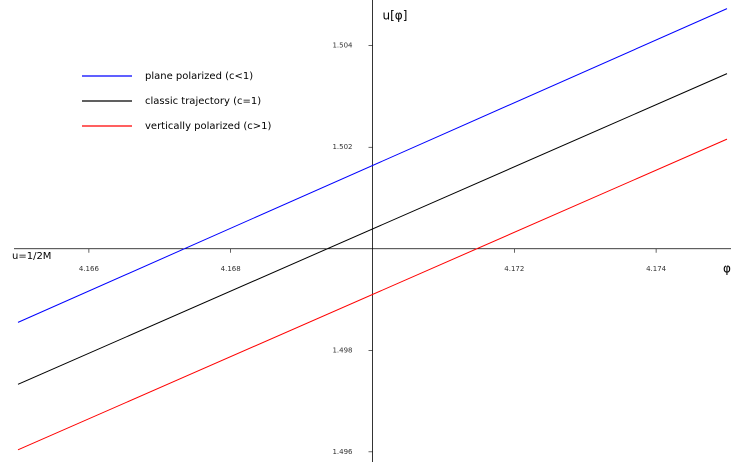  I want to click on y-tick-label: 1.502, so click(342, 147).